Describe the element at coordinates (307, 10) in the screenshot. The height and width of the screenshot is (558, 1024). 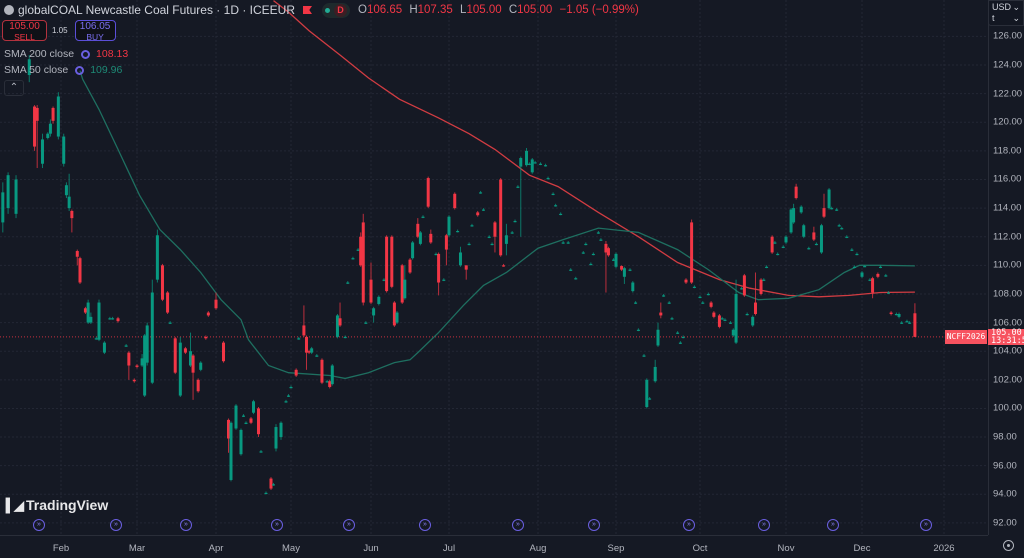
I see `flag-icon` at that location.